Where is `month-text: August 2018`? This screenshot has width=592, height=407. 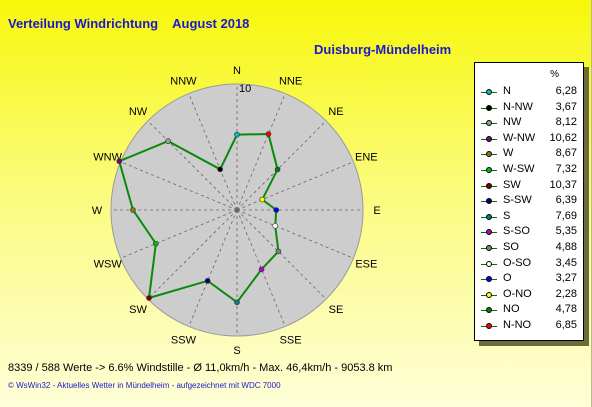 month-text: August 2018 is located at coordinates (211, 23).